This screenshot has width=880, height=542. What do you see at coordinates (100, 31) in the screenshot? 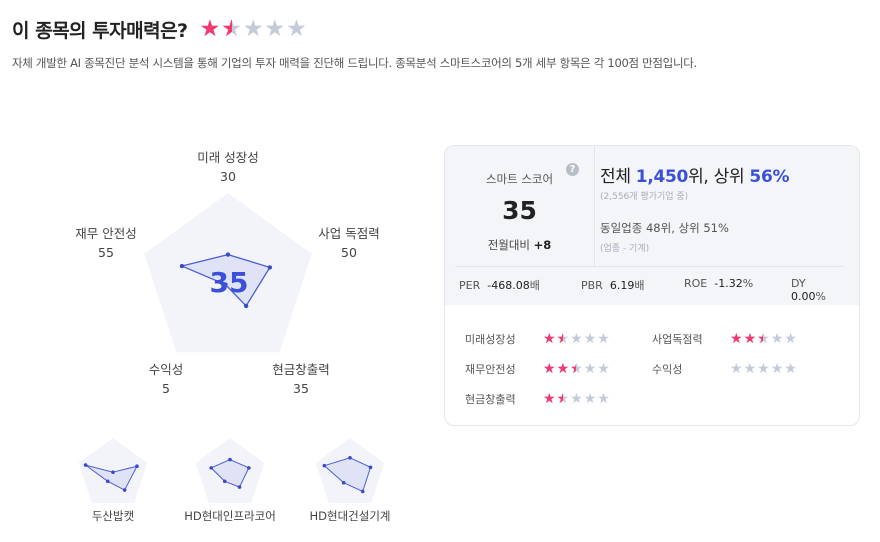
I see `page-title: 이 종목의 투자매력은?` at bounding box center [100, 31].